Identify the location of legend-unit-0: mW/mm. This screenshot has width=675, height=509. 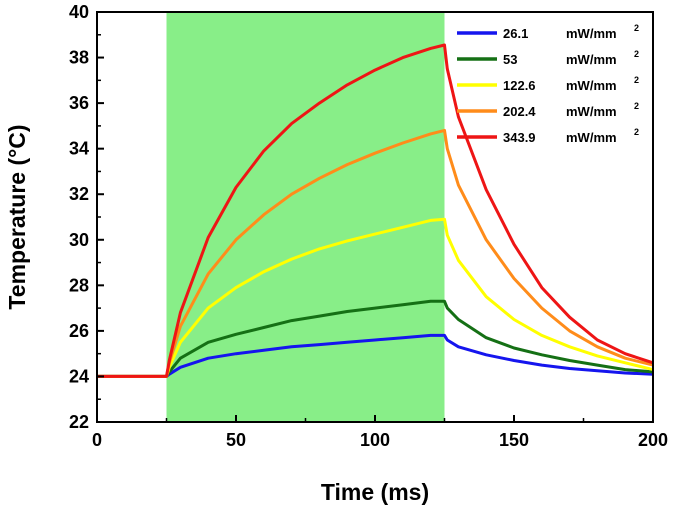
(591, 33).